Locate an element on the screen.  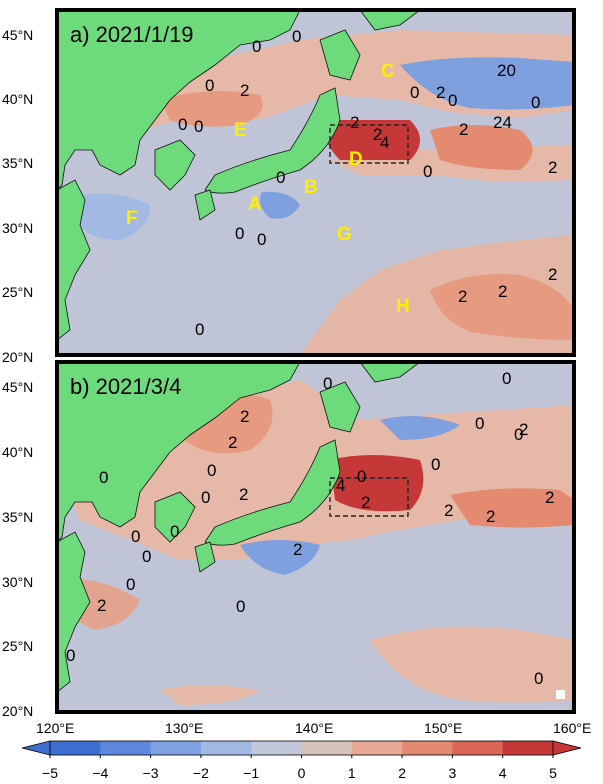
colorbar-ticks: −5 −4 −3 −2 −1 0 1 2 3 4 5 is located at coordinates (299, 768).